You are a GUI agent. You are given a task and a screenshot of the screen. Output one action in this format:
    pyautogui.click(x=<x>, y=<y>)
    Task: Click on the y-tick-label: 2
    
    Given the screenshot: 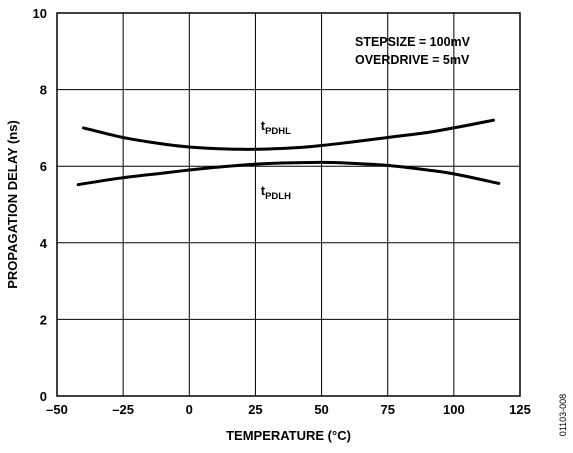 What is the action you would take?
    pyautogui.click(x=43, y=319)
    